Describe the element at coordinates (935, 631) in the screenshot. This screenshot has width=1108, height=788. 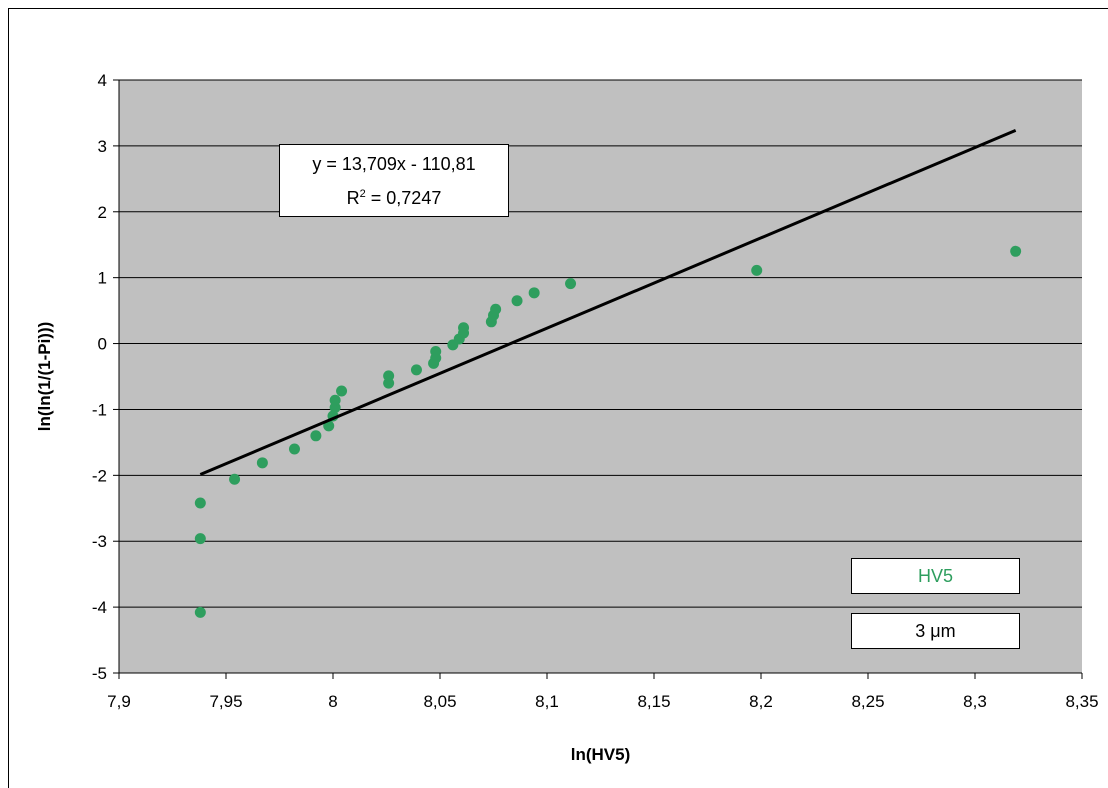
I see `legend-size-label: 3 μm` at that location.